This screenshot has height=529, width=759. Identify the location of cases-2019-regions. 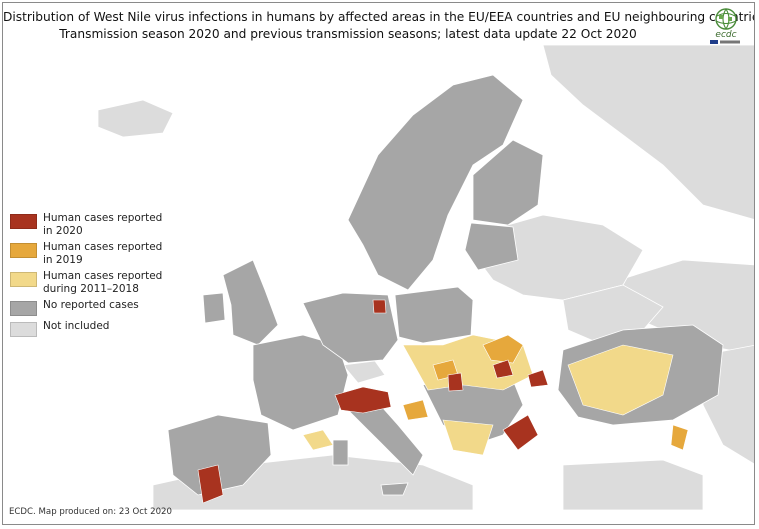
(545, 392).